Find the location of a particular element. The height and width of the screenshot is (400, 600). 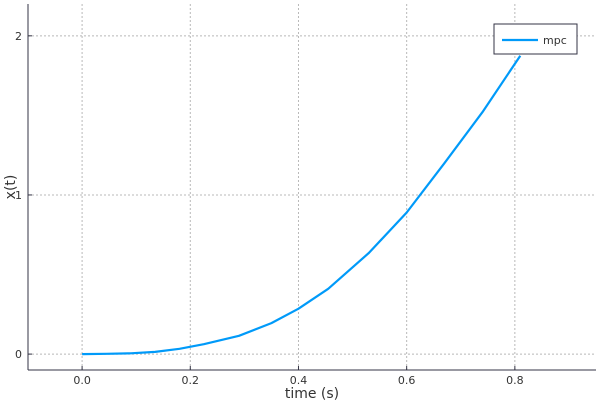

y-axis-label: x(t) is located at coordinates (11, 187).